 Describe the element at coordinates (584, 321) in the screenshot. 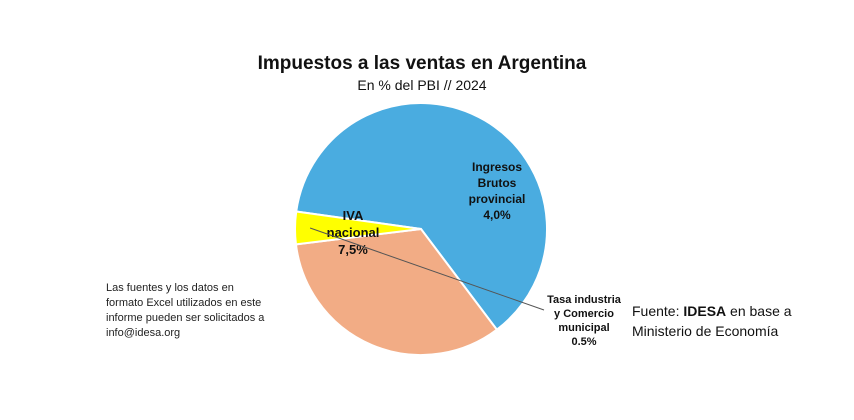

I see `label-tasa-municipal: Tasa industria y Comercio municipal 0.5%` at that location.